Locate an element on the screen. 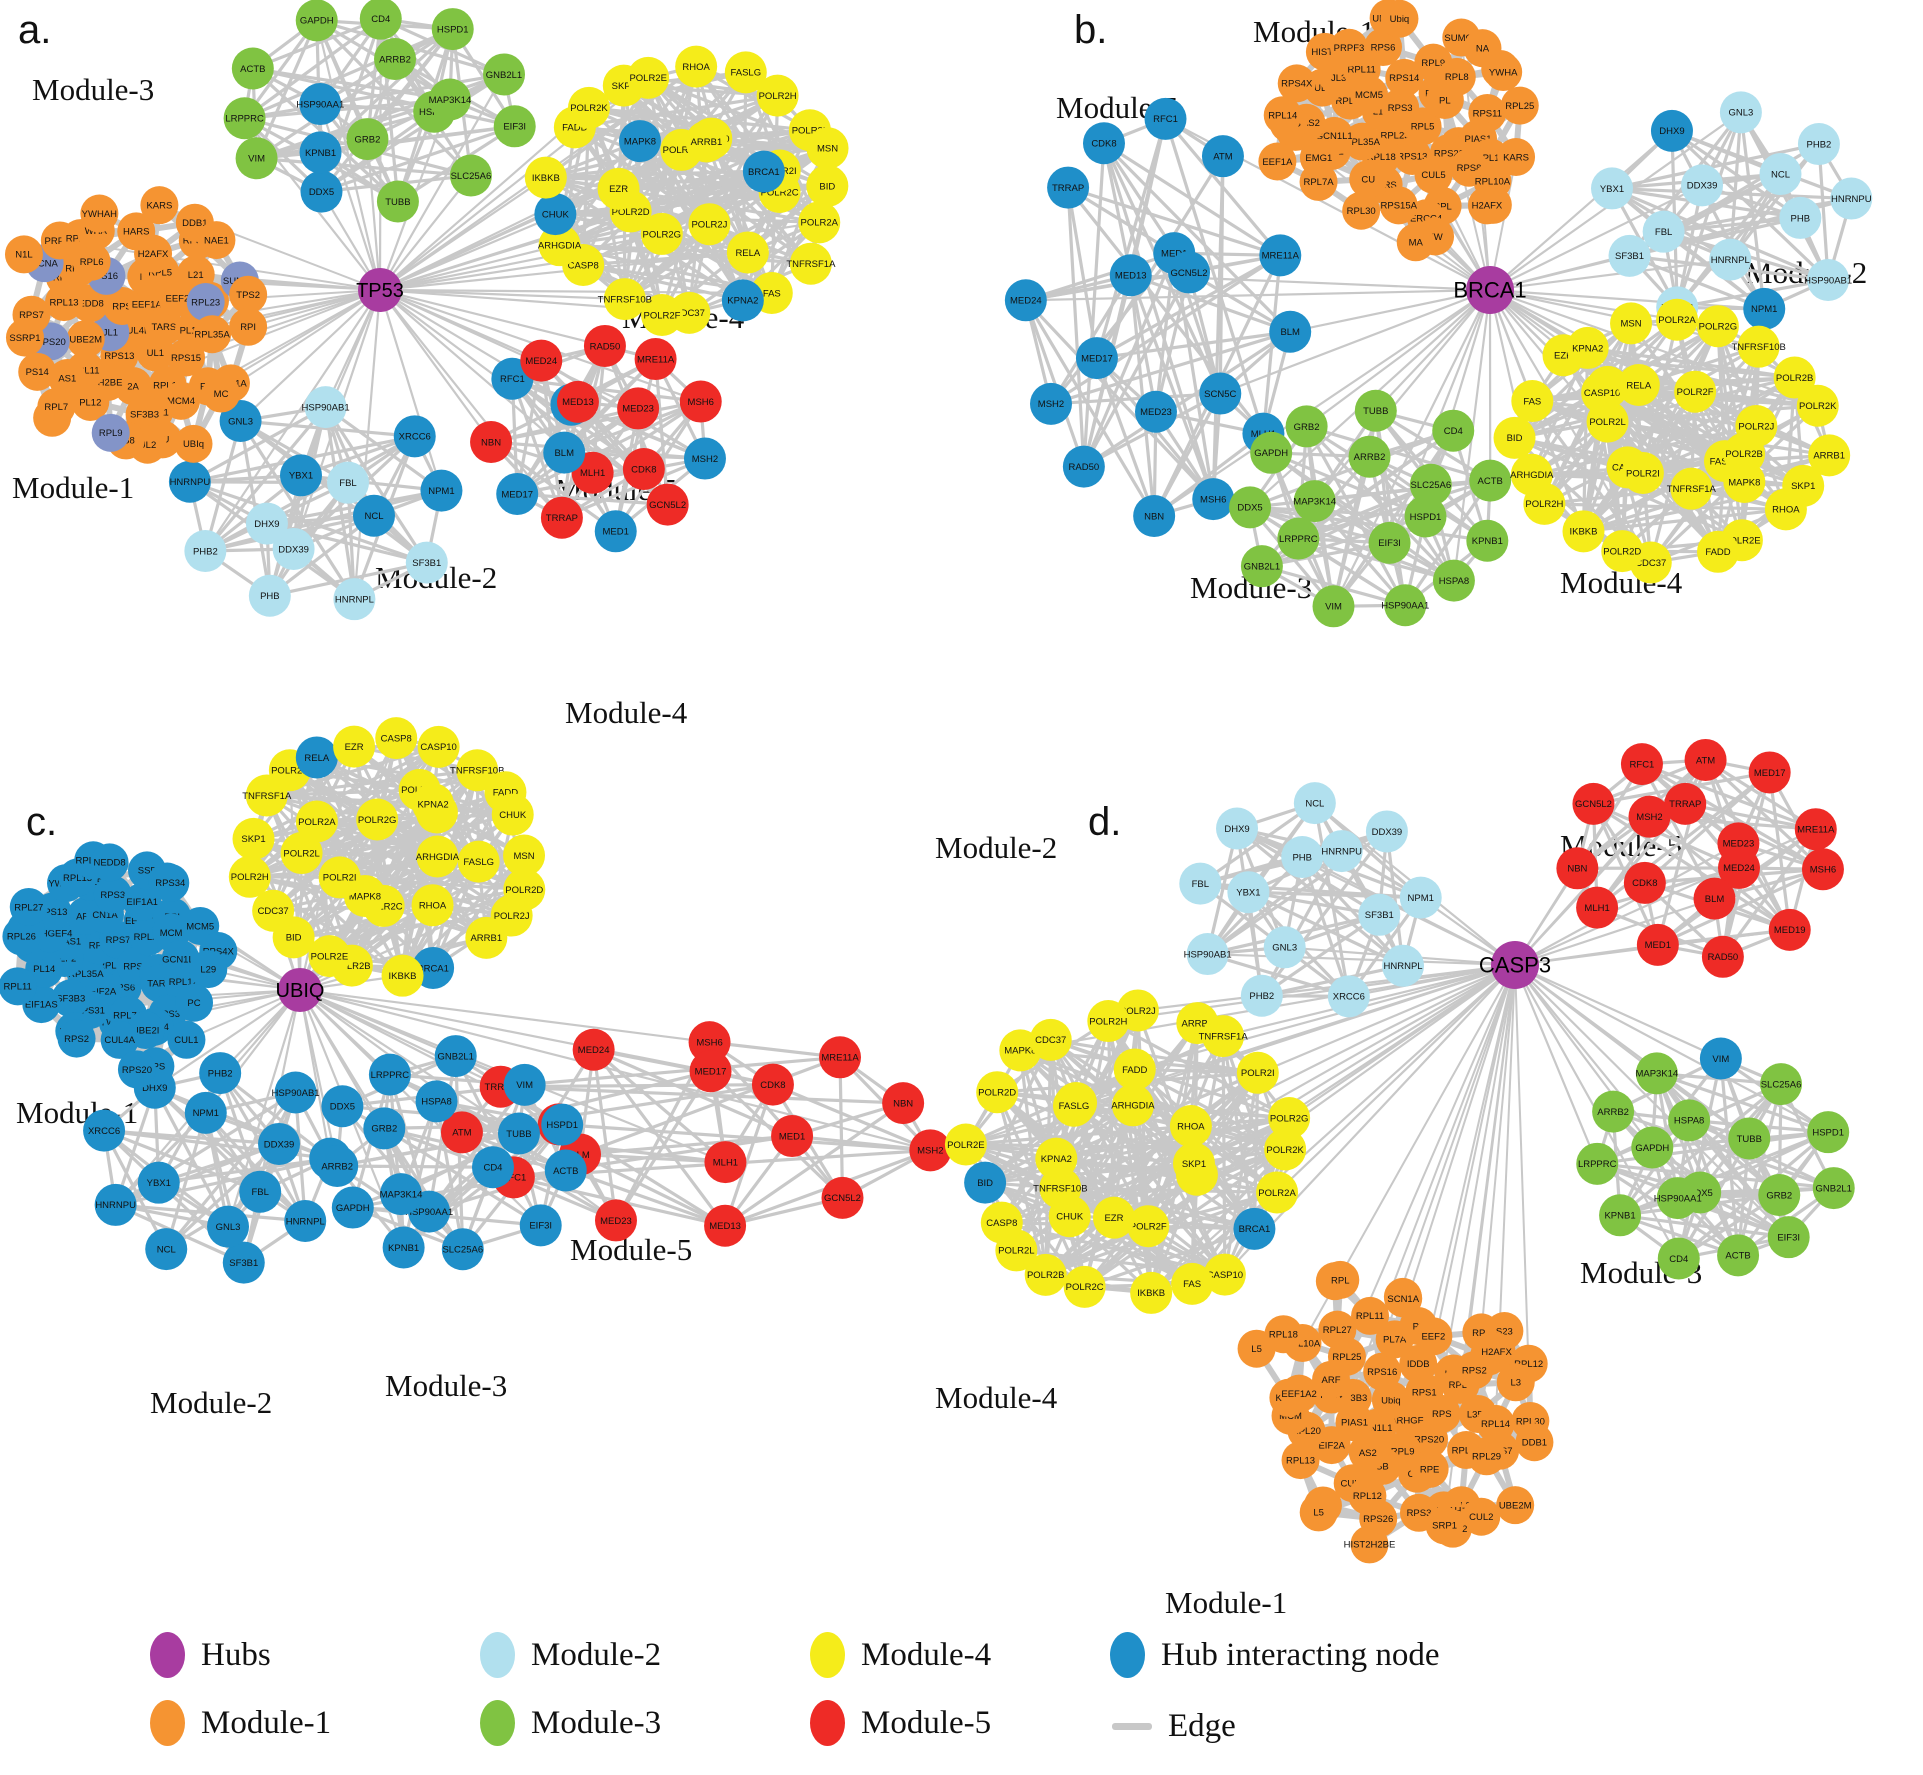 Image resolution: width=1923 pixels, height=1775 pixels. module-node: XRCC6 is located at coordinates (1348, 996).